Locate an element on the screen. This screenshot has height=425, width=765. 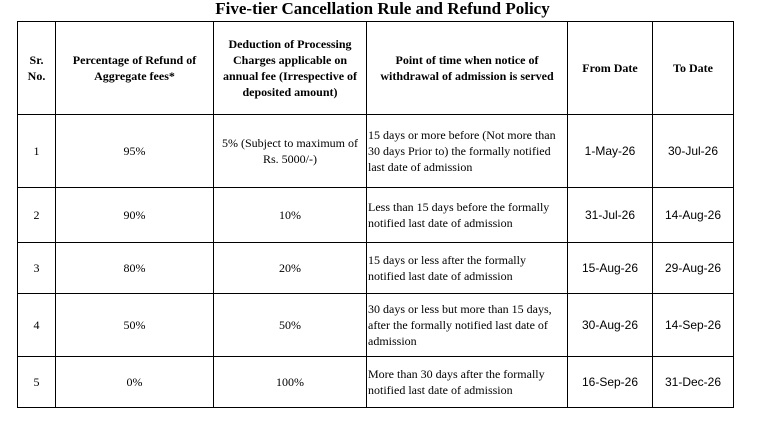
cell-sr-no: 4 is located at coordinates (36, 325).